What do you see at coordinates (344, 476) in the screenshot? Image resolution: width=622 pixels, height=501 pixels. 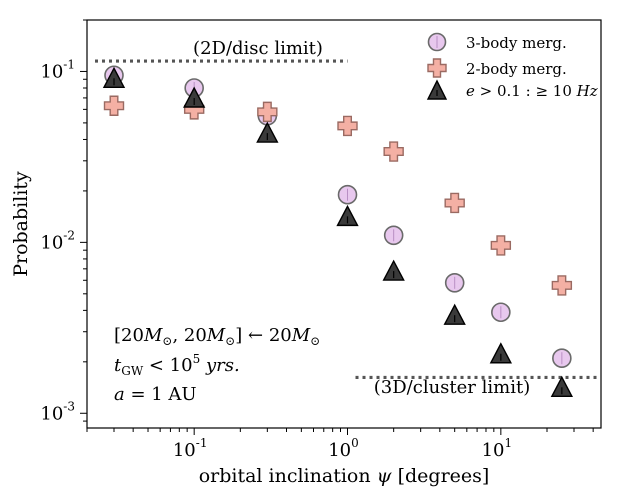 I see `x-axis-title: orbital inclination ψ [degrees]` at bounding box center [344, 476].